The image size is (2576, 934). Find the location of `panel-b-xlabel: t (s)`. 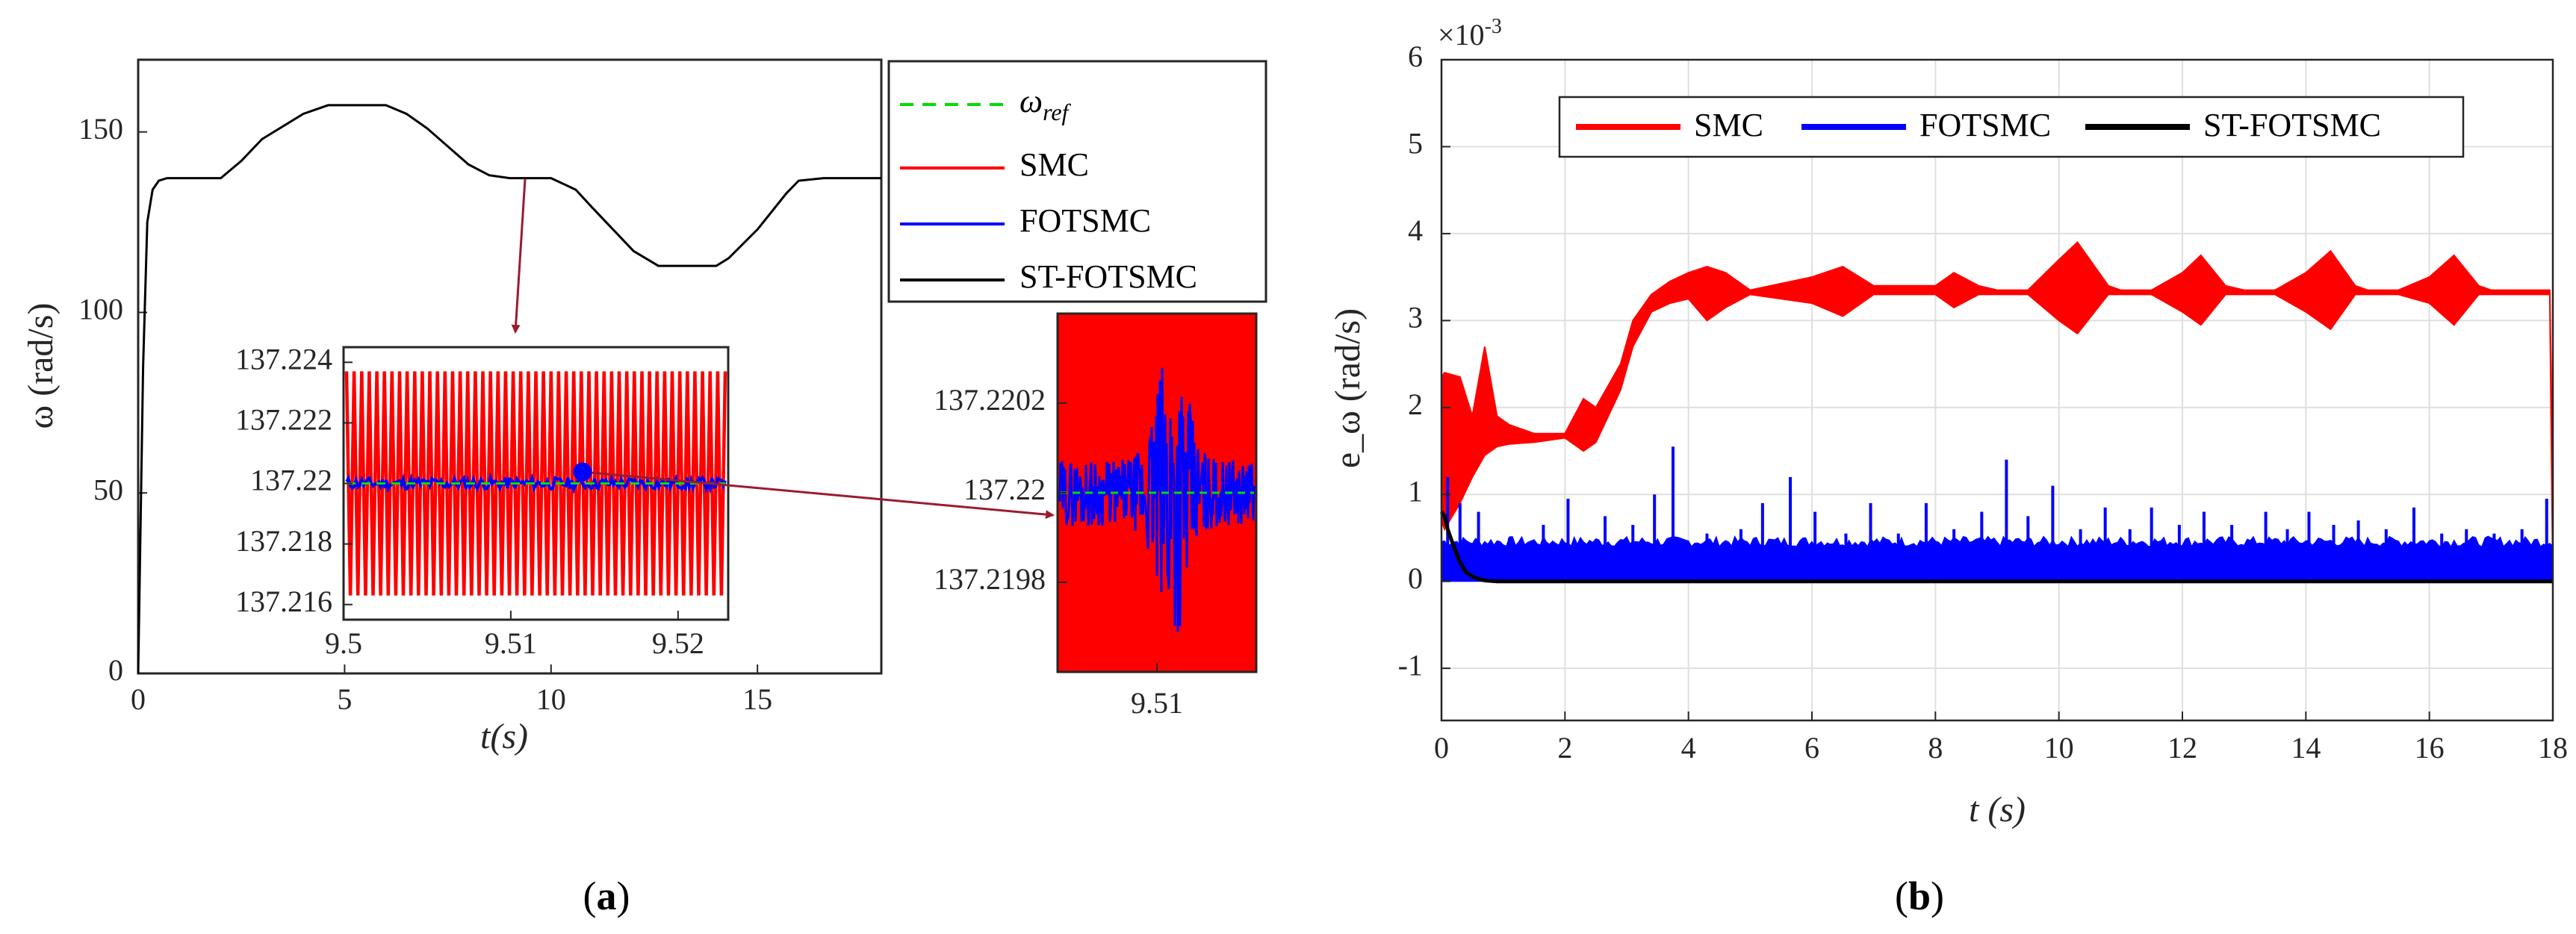

panel-b-xlabel: t (s) is located at coordinates (1998, 809).